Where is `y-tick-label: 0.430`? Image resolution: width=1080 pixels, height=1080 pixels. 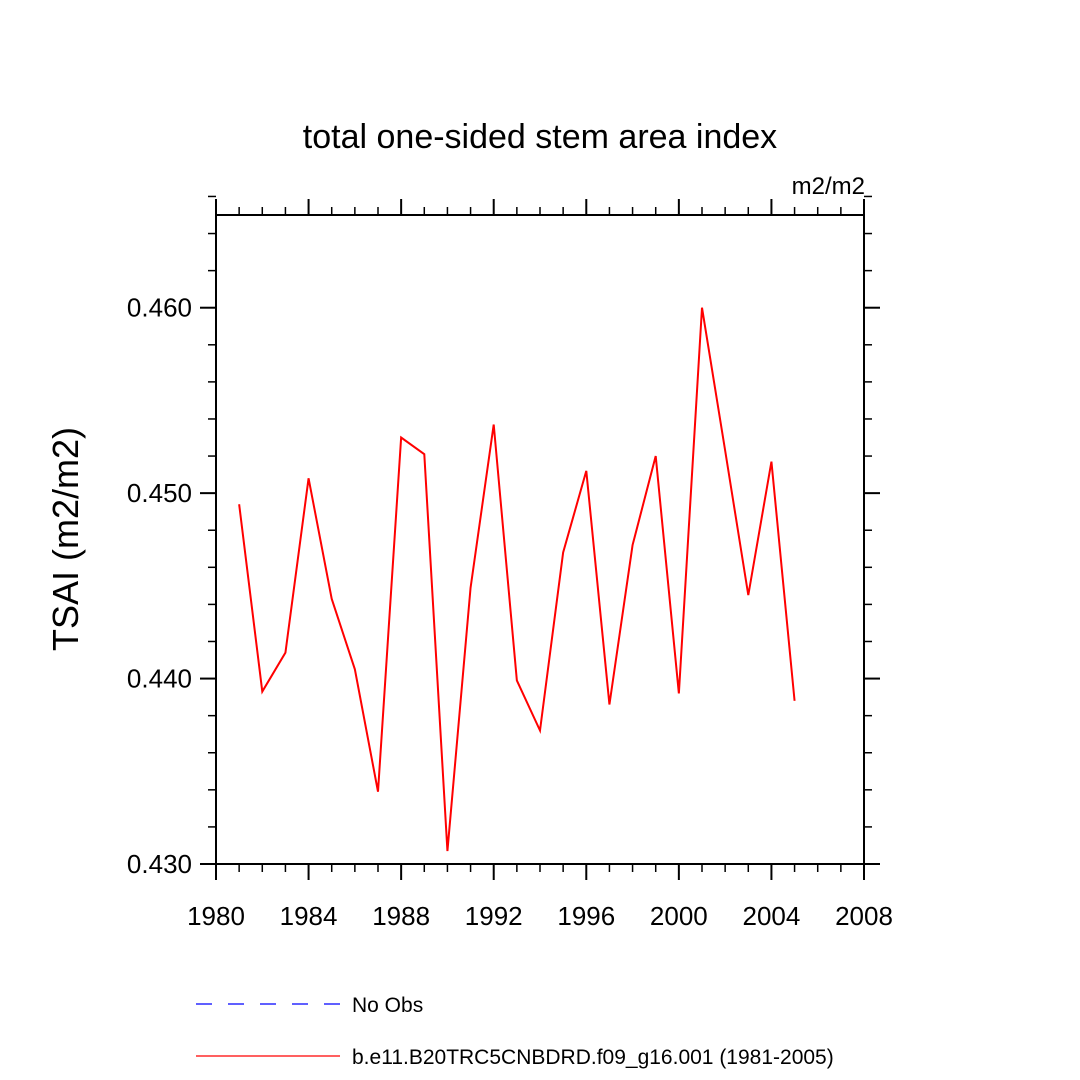
y-tick-label: 0.430 is located at coordinates (159, 864).